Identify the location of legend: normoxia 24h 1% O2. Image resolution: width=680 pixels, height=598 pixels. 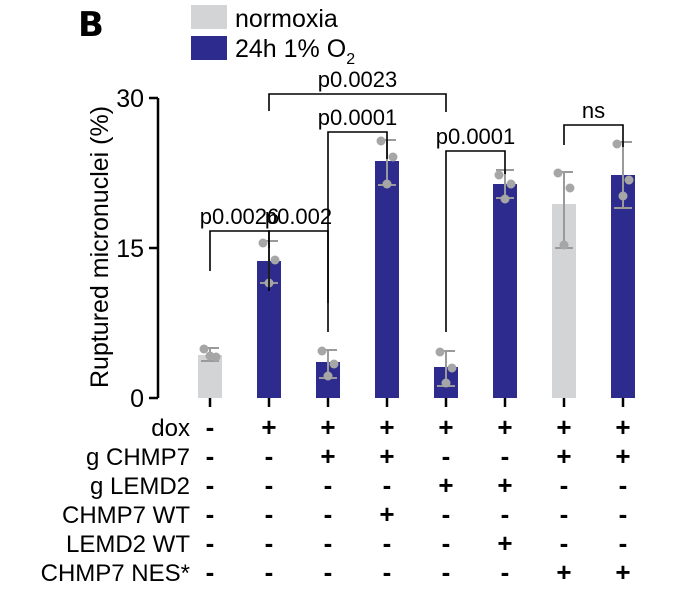
(273, 36).